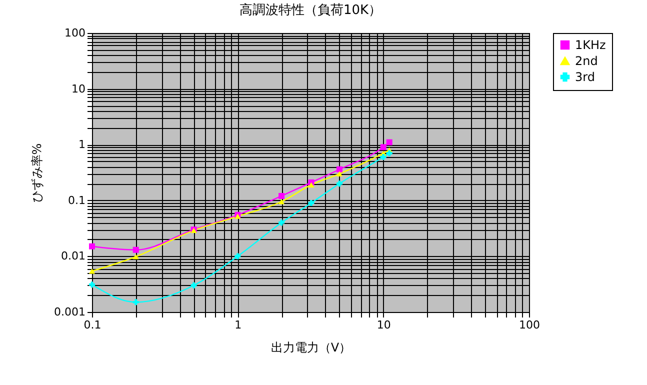  Describe the element at coordinates (590, 45) in the screenshot. I see `legend-label: 1KHz` at that location.